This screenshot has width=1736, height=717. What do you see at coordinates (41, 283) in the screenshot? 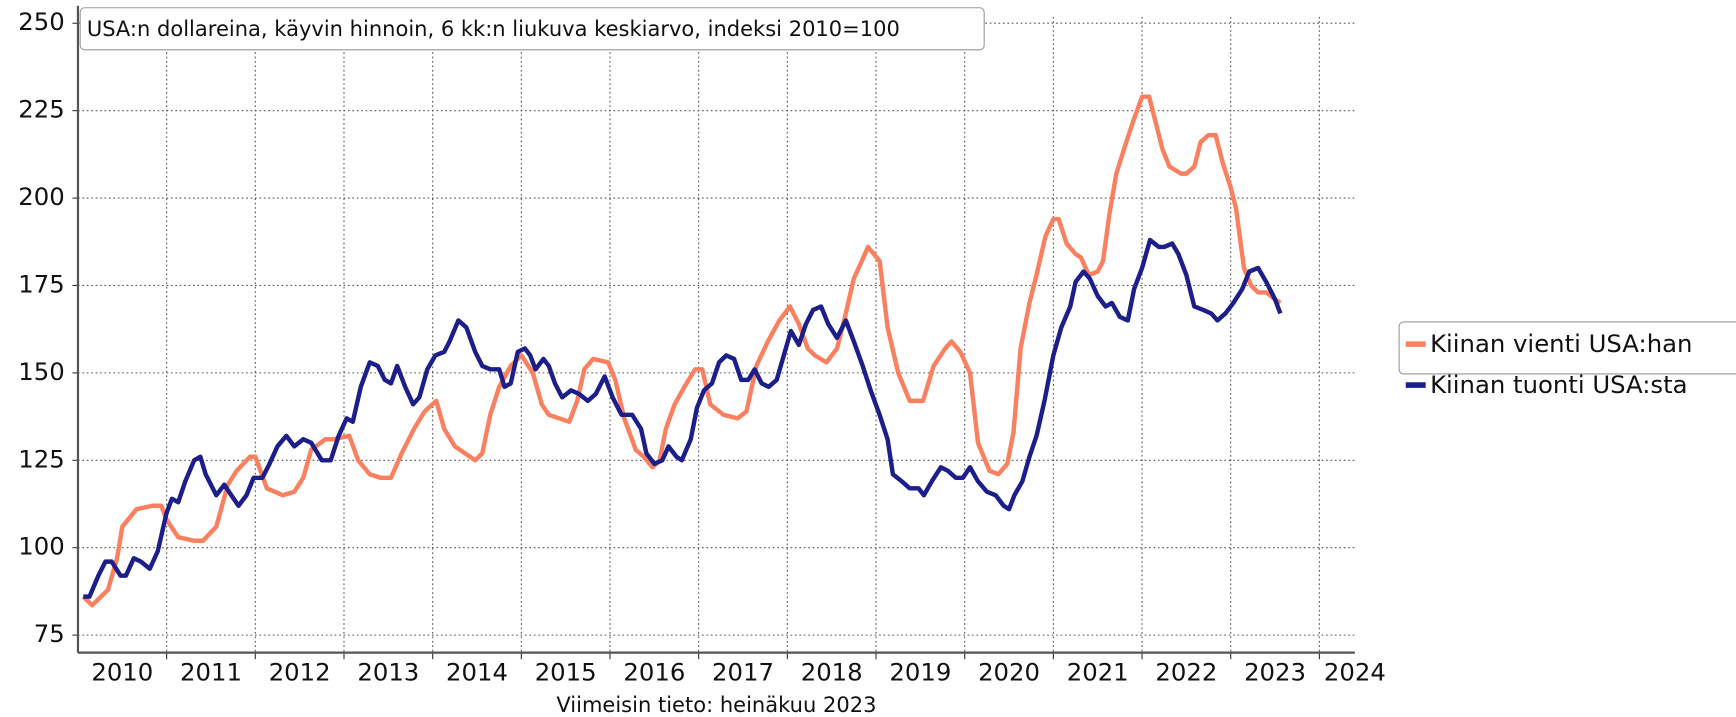
I see `y-tick-label: 175` at bounding box center [41, 283].